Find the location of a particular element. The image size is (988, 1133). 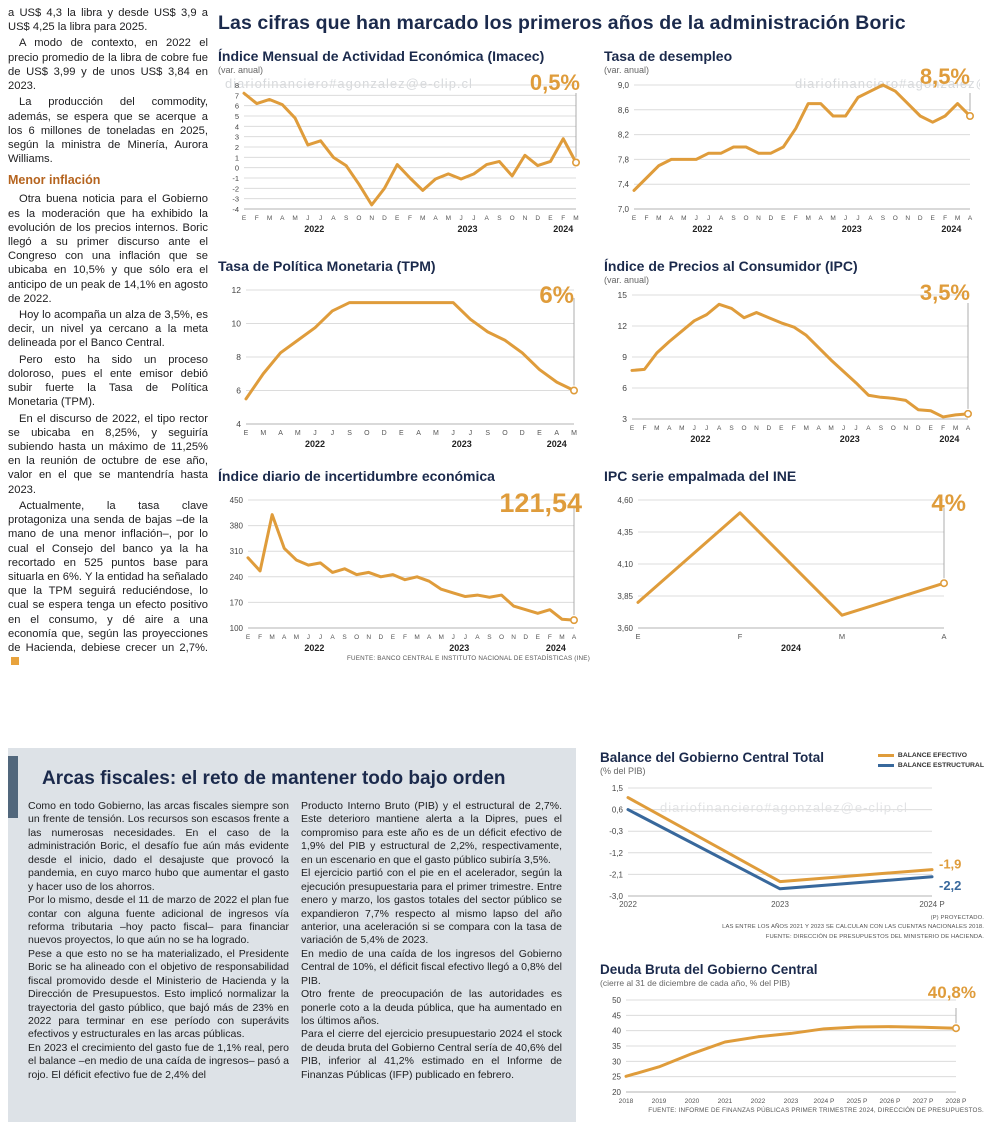

svg-text: 4,60 is located at coordinates (625, 500).